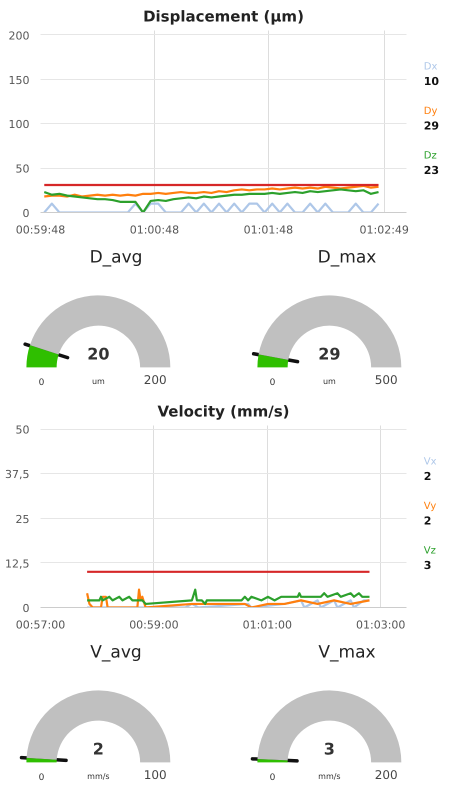  Describe the element at coordinates (430, 462) in the screenshot. I see `text: Vx` at that location.